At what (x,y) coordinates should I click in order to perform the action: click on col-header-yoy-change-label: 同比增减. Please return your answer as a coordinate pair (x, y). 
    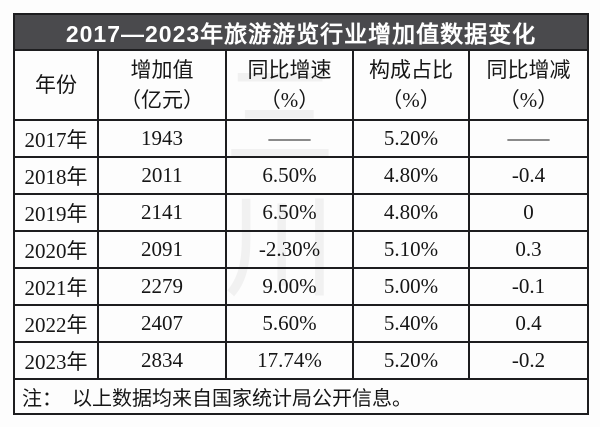
    Looking at the image, I should click on (528, 69).